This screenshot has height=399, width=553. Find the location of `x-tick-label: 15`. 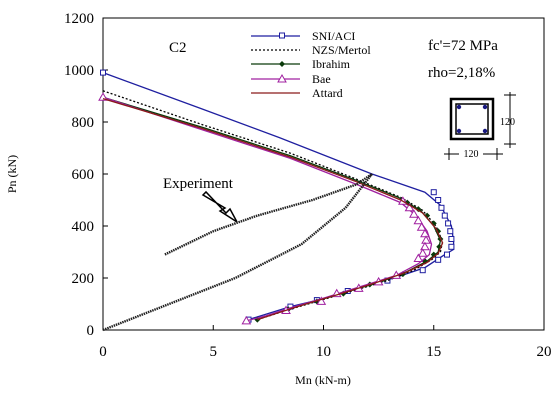

x-tick-label: 15 is located at coordinates (433, 352).